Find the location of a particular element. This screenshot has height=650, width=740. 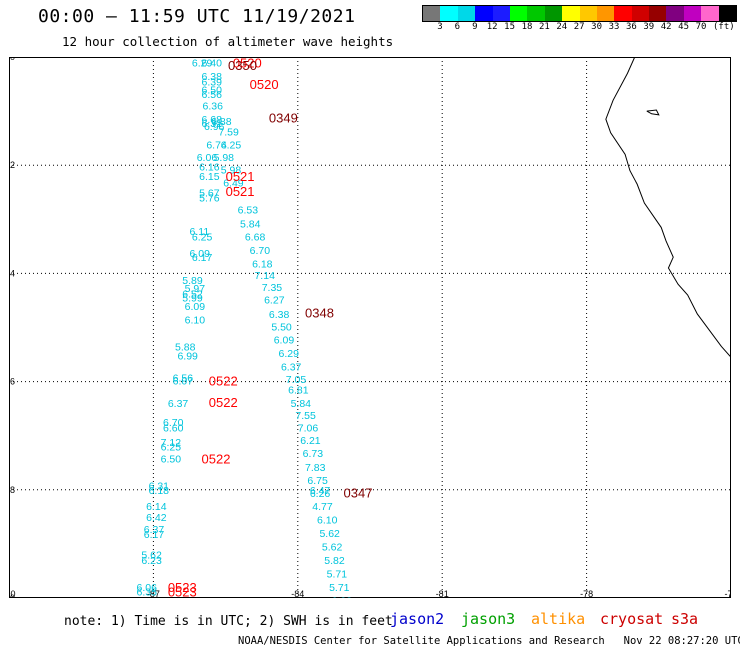

wave-height-label: 6.96 is located at coordinates (214, 127).